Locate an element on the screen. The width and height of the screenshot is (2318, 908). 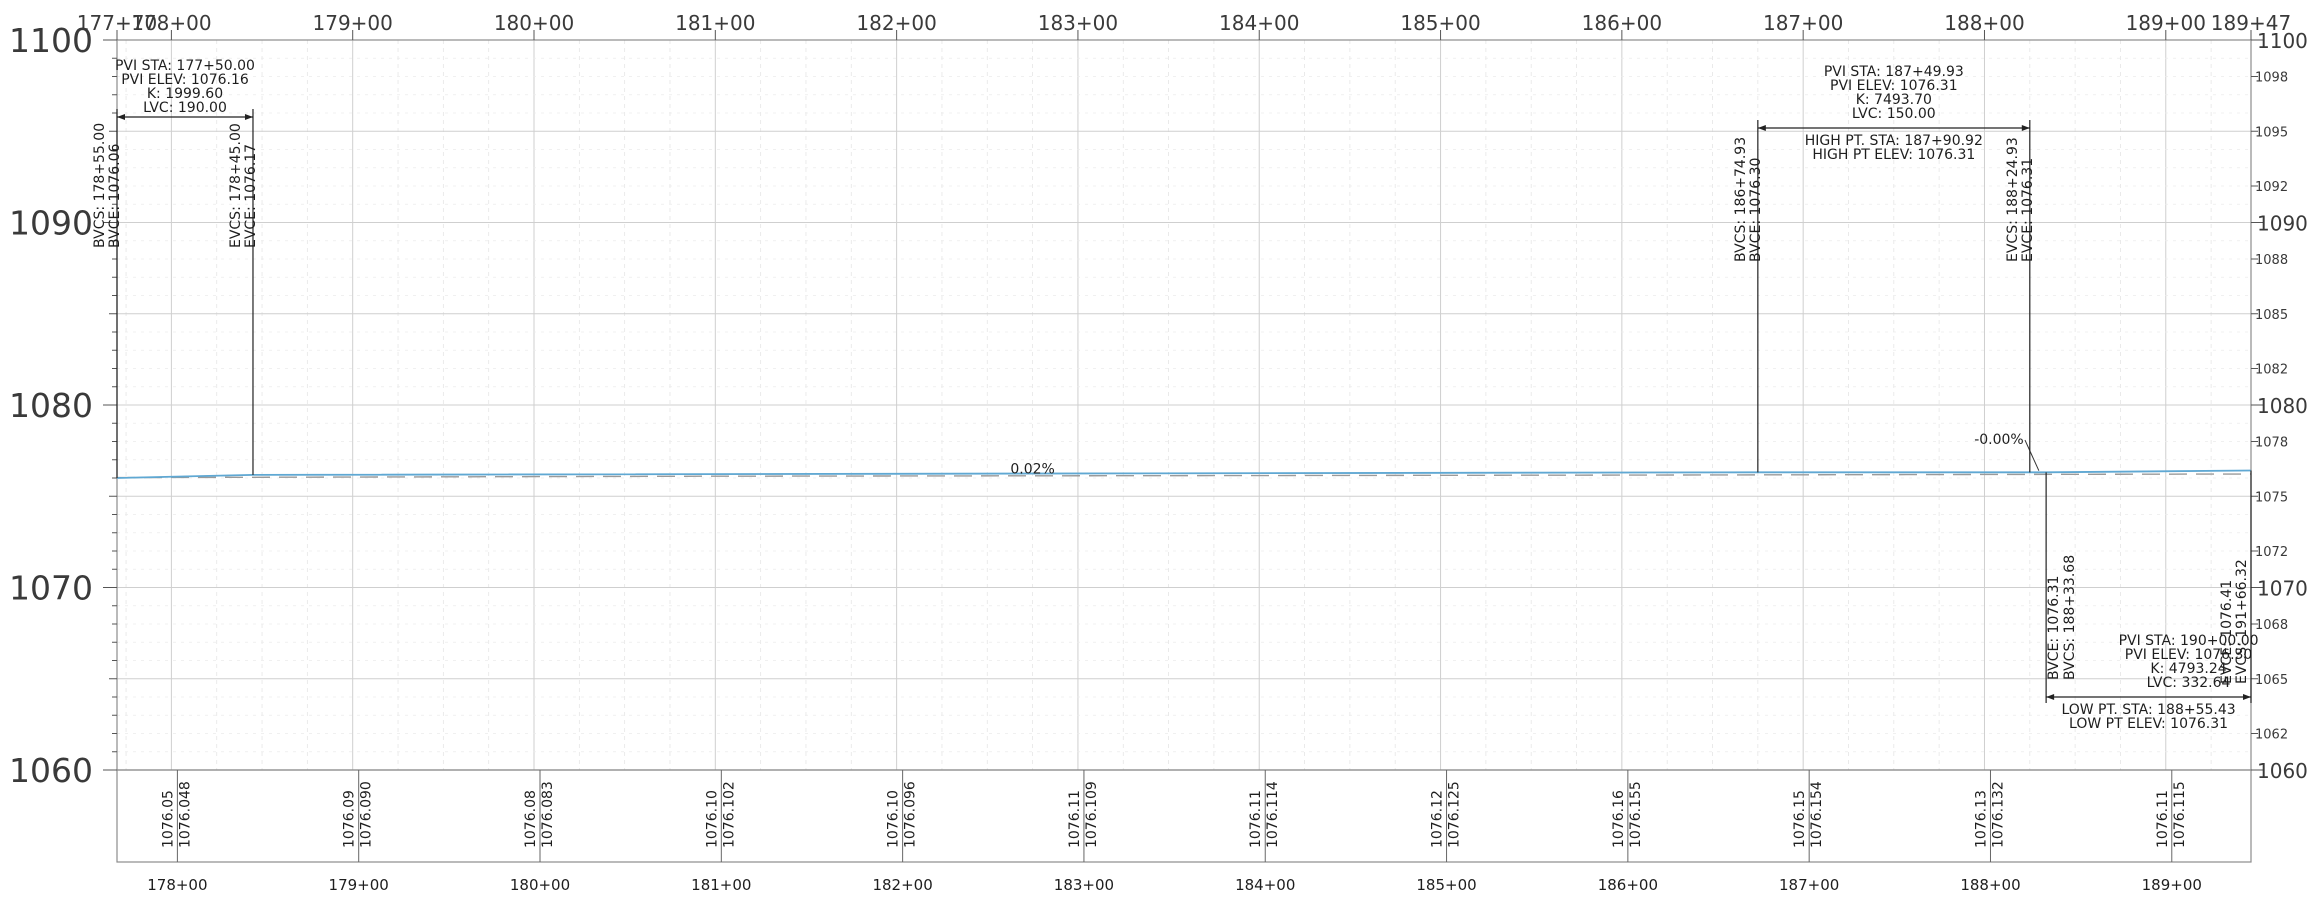
curve-extreme-point-text: HIGH PT. STA: 187+90.92 is located at coordinates (1894, 141).